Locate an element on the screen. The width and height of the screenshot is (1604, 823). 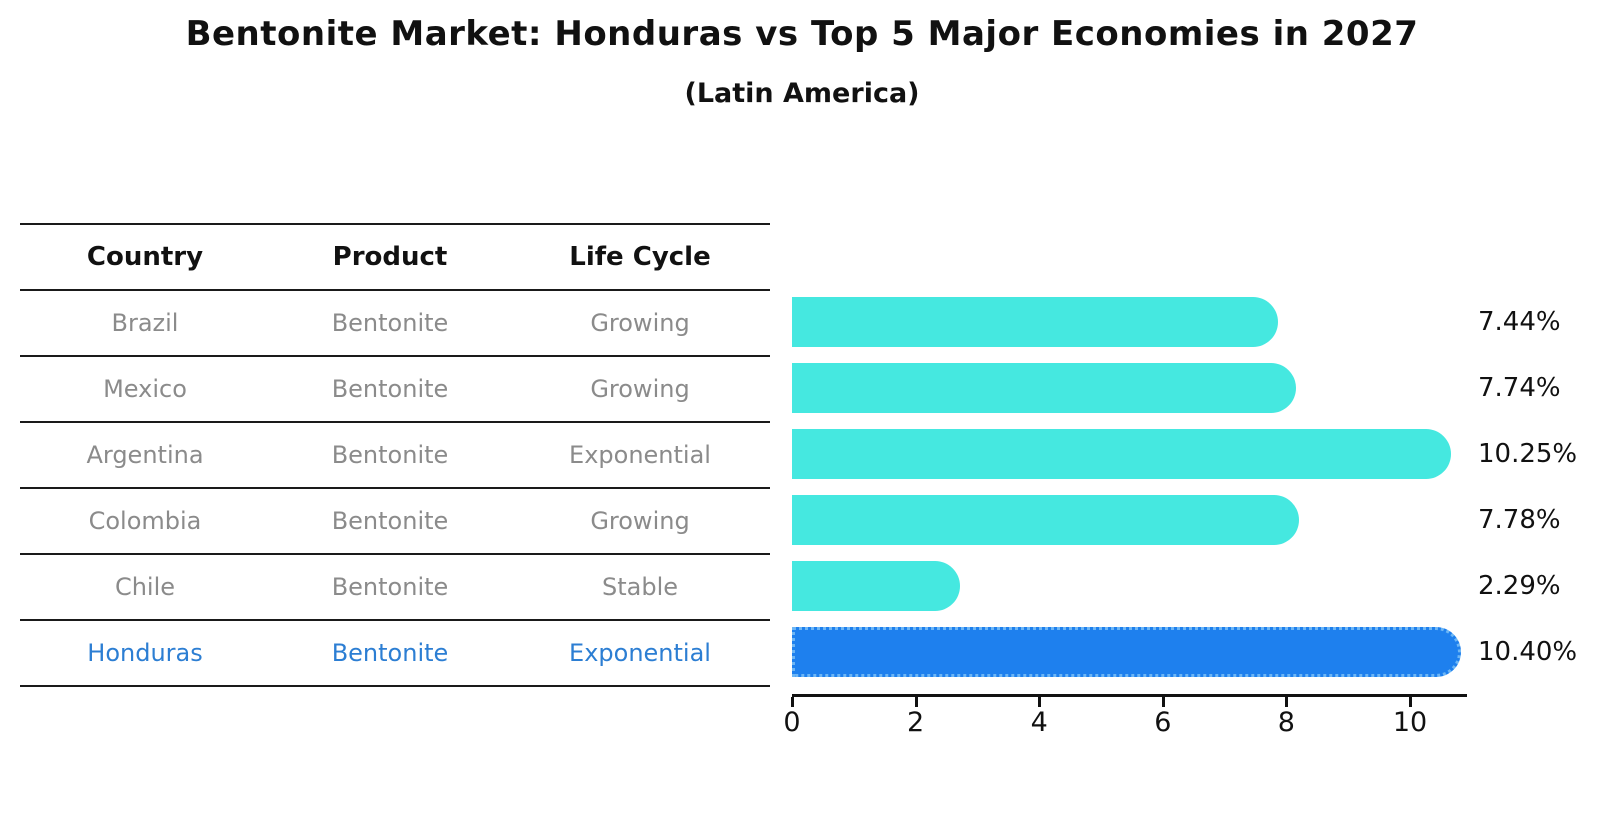
x-tick-label: 10 is located at coordinates (1410, 722).